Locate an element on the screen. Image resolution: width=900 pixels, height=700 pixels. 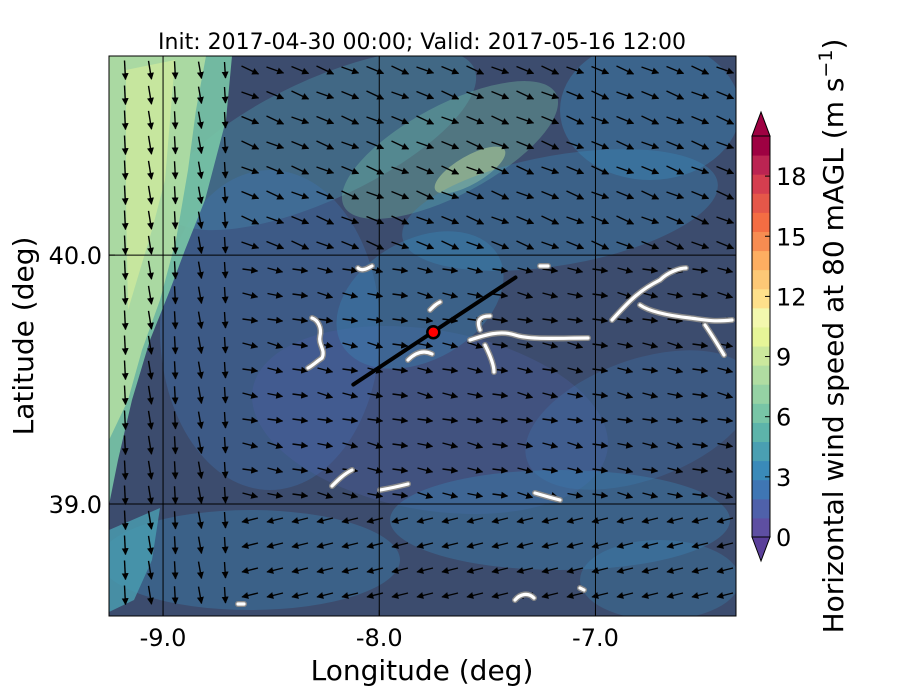
y-tick-label: 40.0 is located at coordinates (75, 256).